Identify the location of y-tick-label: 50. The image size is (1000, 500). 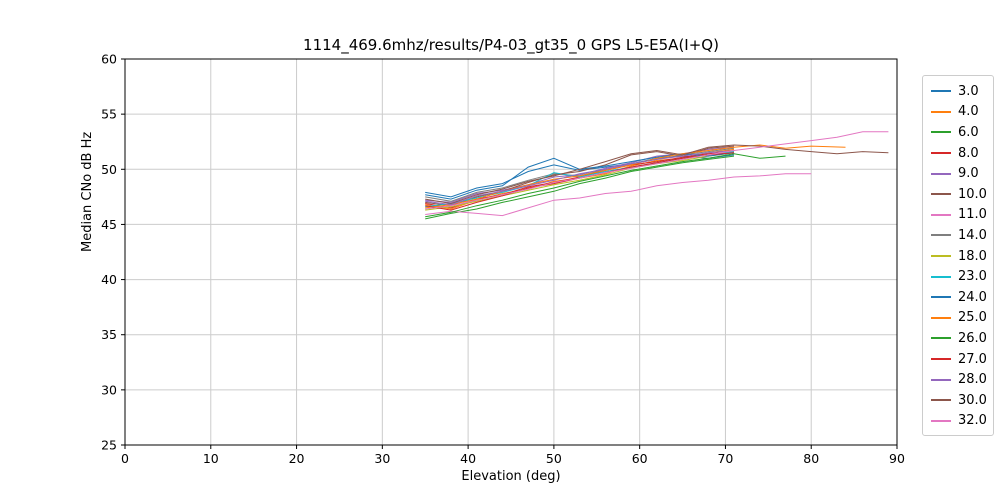
(109, 169).